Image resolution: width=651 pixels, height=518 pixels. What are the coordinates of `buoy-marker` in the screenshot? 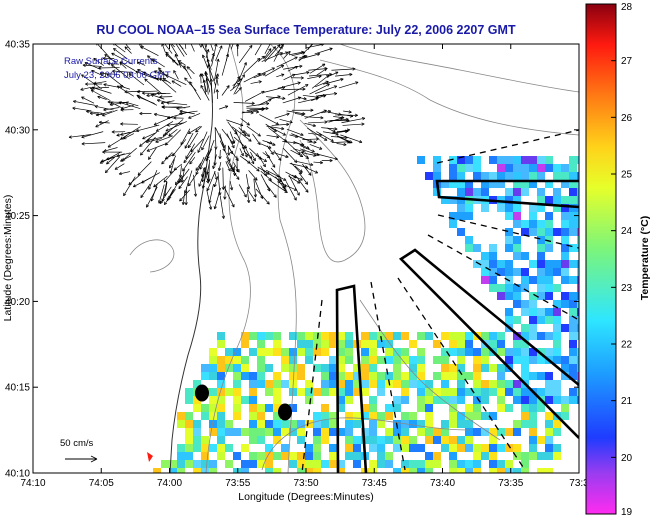 It's located at (285, 412).